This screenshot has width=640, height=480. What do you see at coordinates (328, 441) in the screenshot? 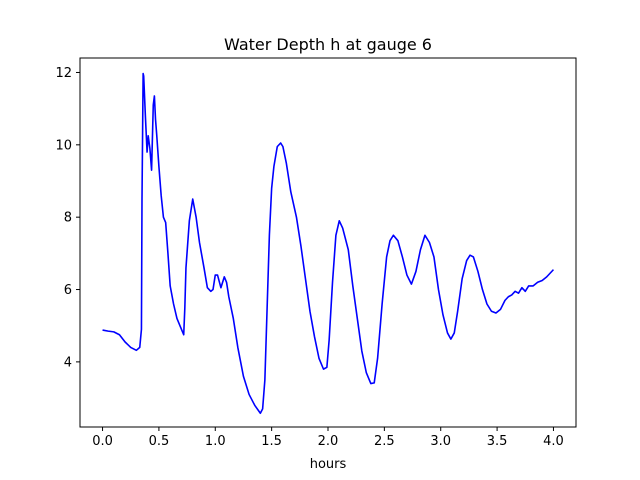
I see `x-tick-label: 2.0` at bounding box center [328, 441].